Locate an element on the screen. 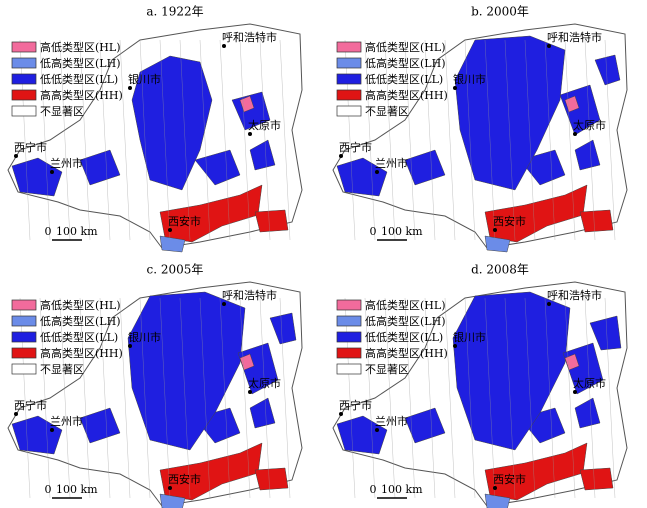  legend-label: 低高类型区(LH) is located at coordinates (405, 321).